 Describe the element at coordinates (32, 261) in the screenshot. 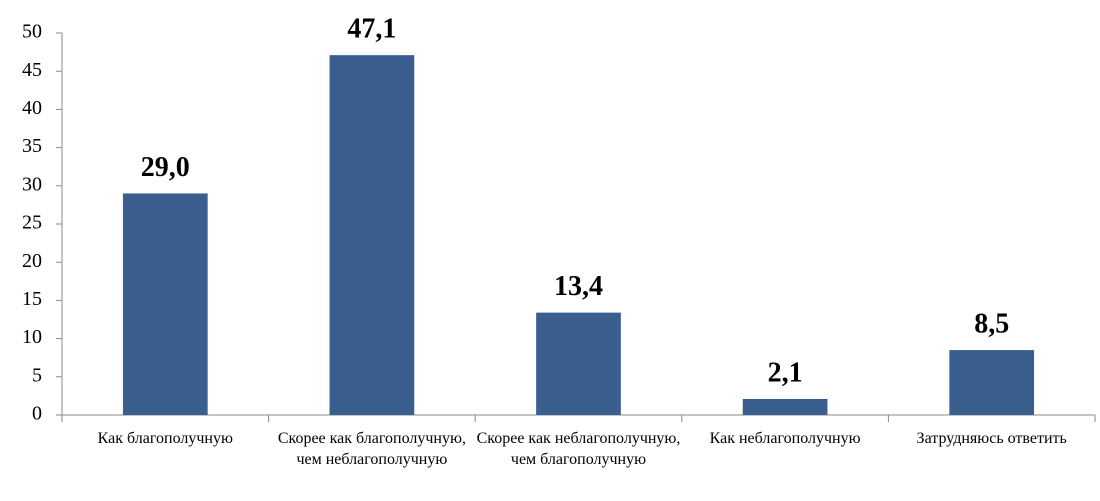

I see `y-tick-label: 20` at that location.